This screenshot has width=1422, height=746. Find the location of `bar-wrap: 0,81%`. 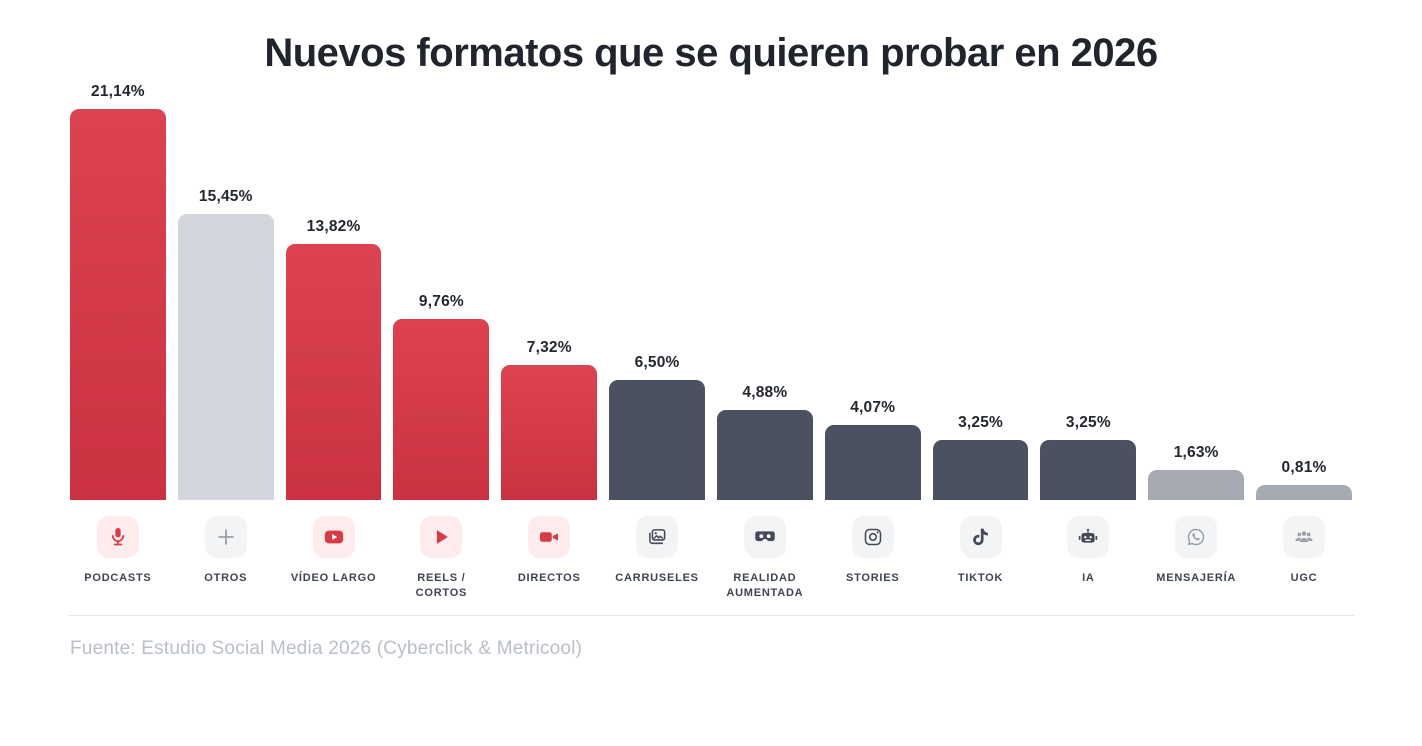

bar-wrap: 0,81% is located at coordinates (1304, 290).